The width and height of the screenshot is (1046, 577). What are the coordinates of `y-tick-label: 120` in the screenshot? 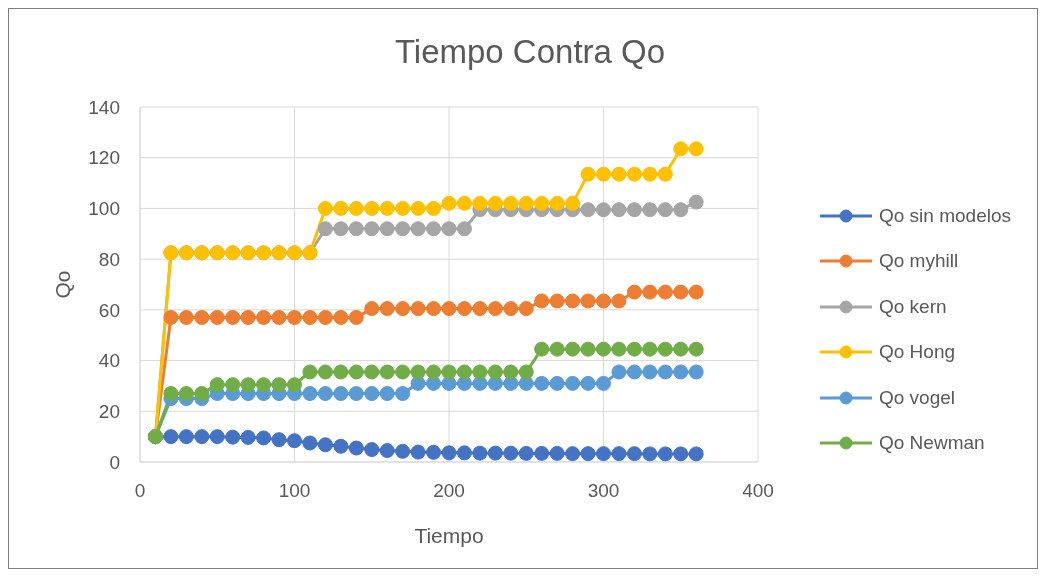 It's located at (104, 158).